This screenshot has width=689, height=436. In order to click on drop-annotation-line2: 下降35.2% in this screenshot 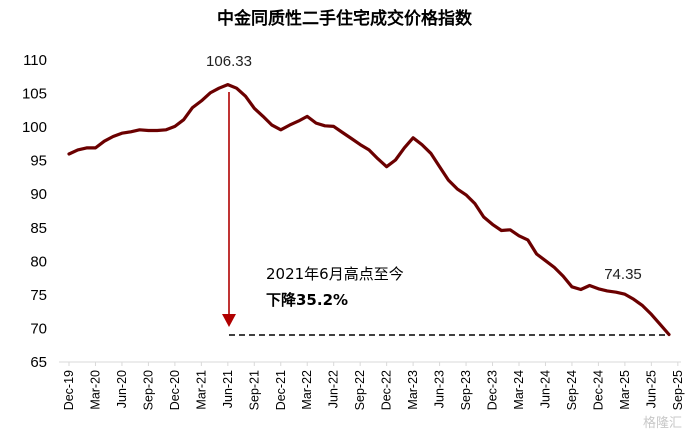, I will do `click(307, 300)`.